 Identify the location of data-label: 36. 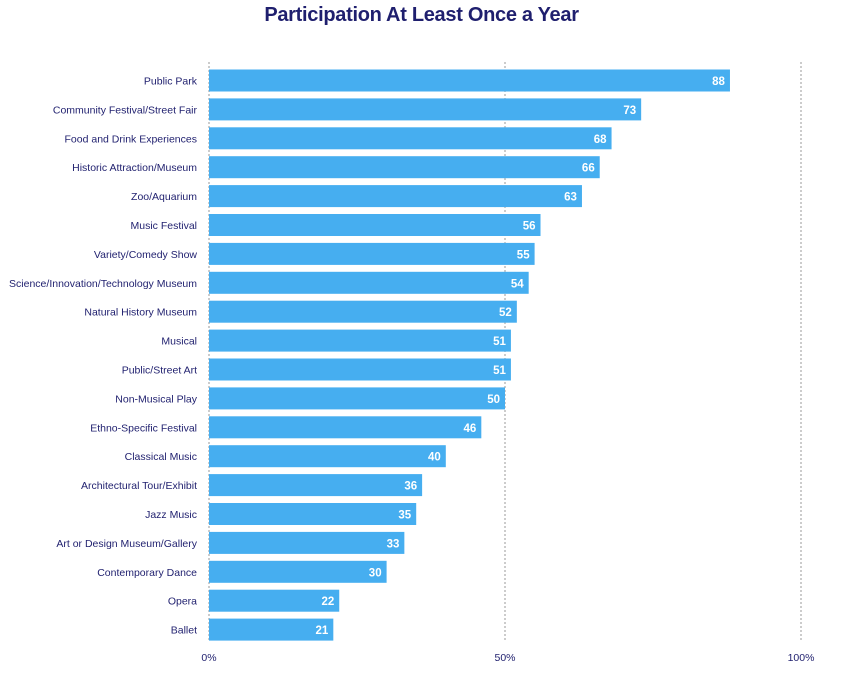
(410, 487).